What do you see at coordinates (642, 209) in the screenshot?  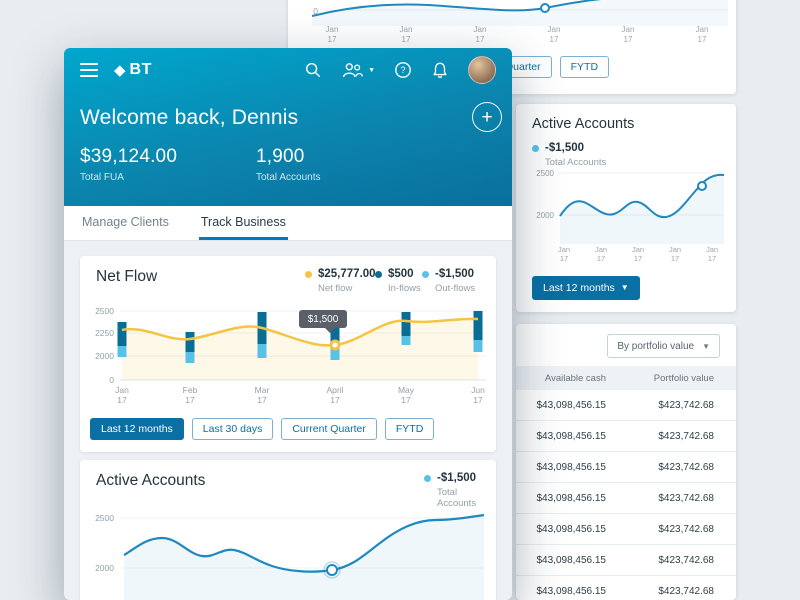 I see `line-area-fill` at bounding box center [642, 209].